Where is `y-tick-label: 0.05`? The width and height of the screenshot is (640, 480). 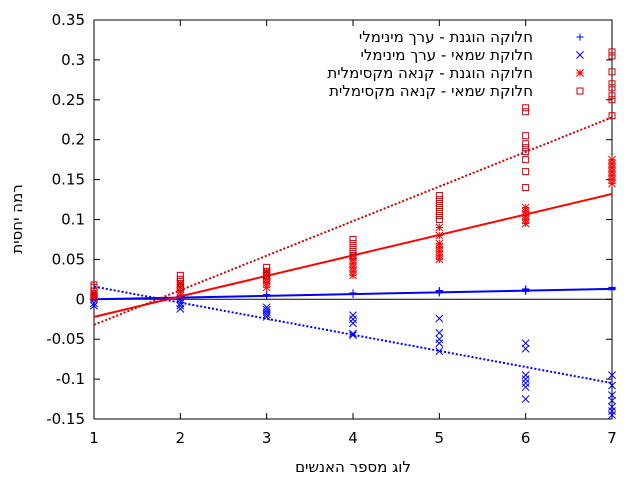
y-tick-label: 0.05 is located at coordinates (68, 259).